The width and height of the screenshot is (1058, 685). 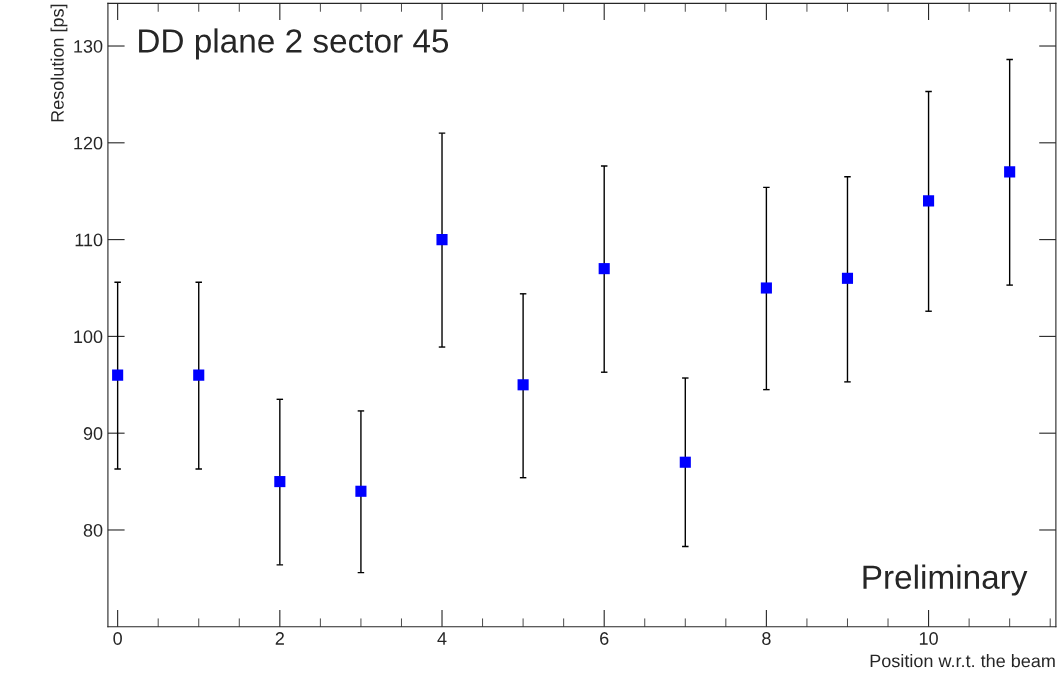 I want to click on y-tick-label: 130, so click(x=88, y=46).